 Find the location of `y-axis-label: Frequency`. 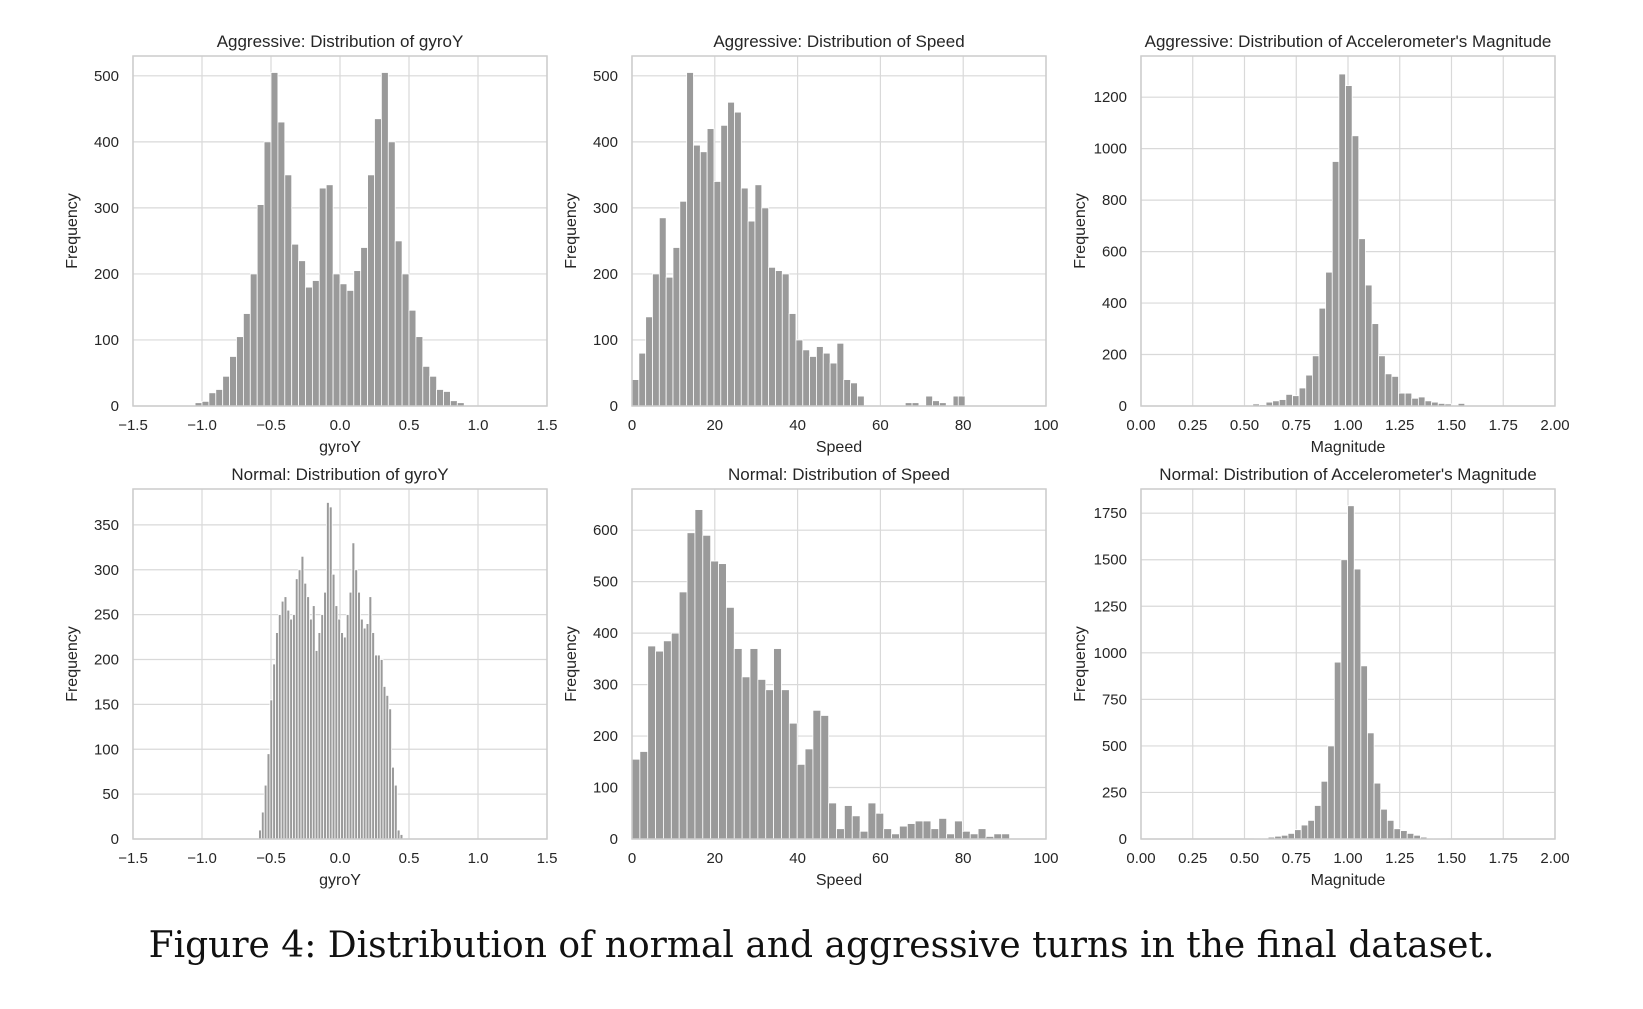

y-axis-label: Frequency is located at coordinates (1080, 231).